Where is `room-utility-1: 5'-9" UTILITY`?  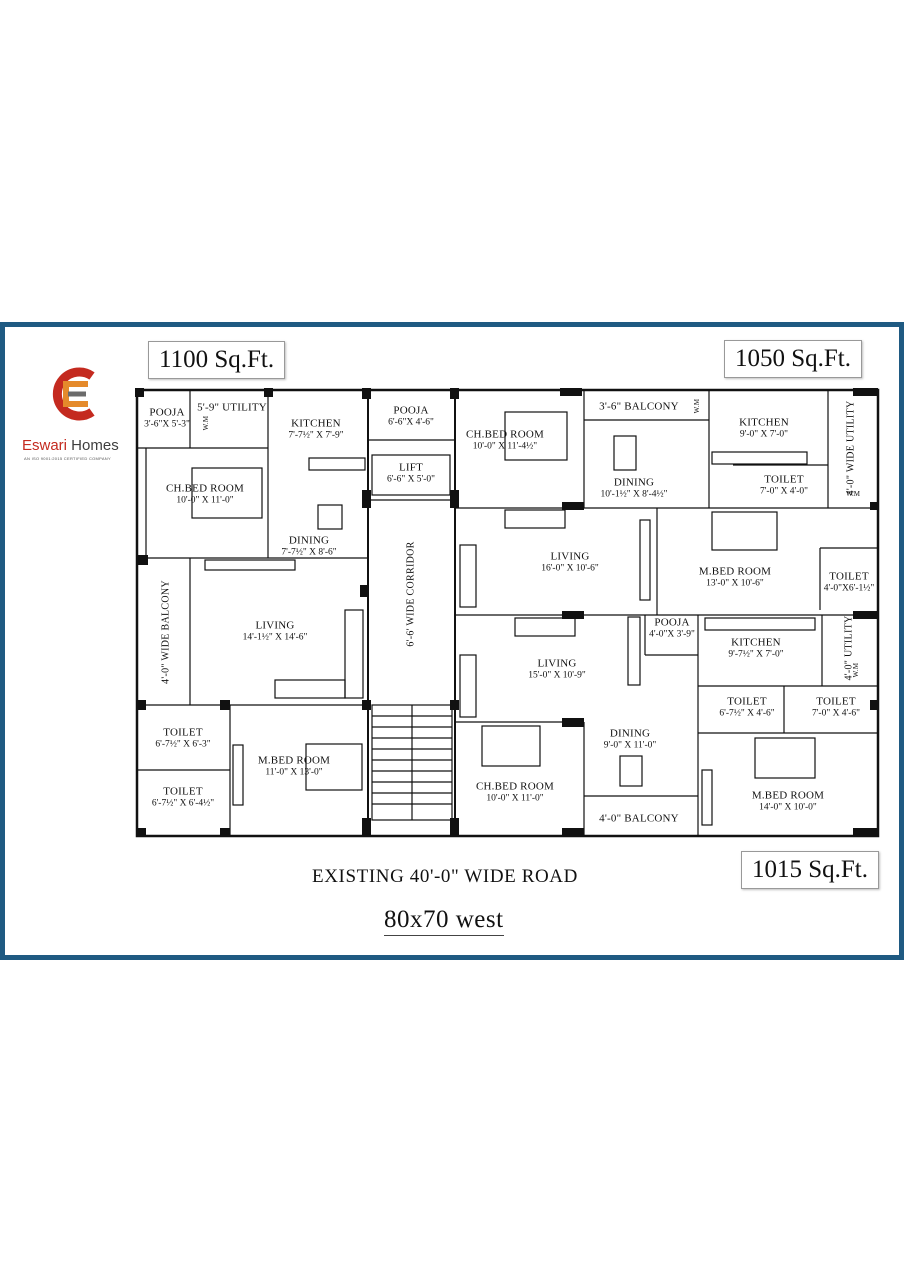
room-utility-1: 5'-9" UTILITY is located at coordinates (232, 407).